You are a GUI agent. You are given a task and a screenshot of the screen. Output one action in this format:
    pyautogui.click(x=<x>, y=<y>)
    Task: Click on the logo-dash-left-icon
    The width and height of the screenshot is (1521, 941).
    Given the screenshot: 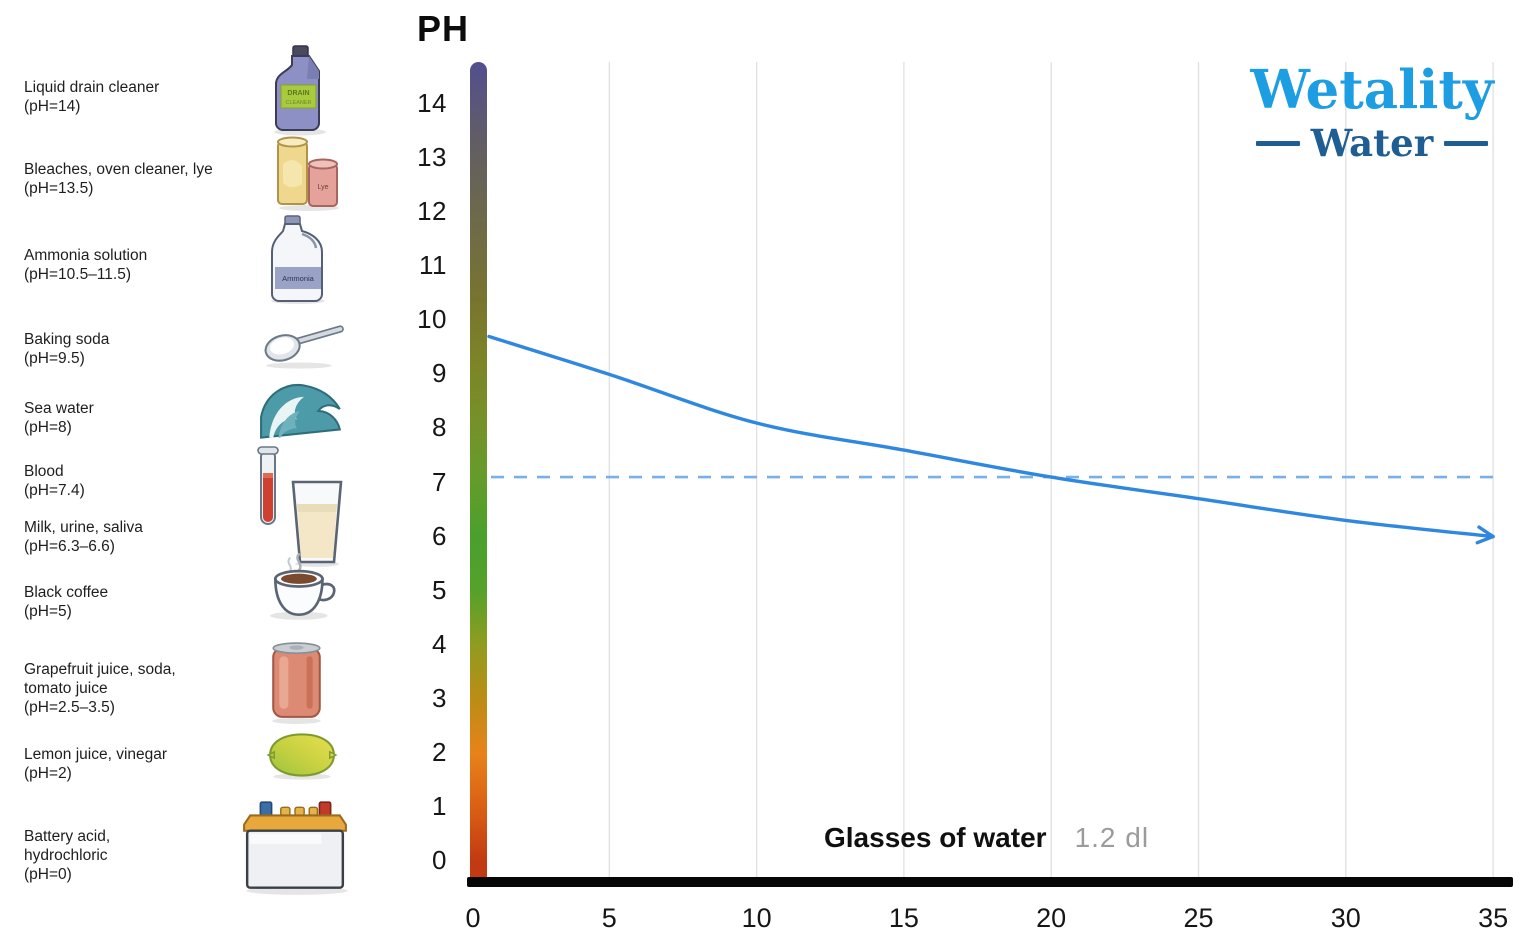 What is the action you would take?
    pyautogui.click(x=1277, y=143)
    